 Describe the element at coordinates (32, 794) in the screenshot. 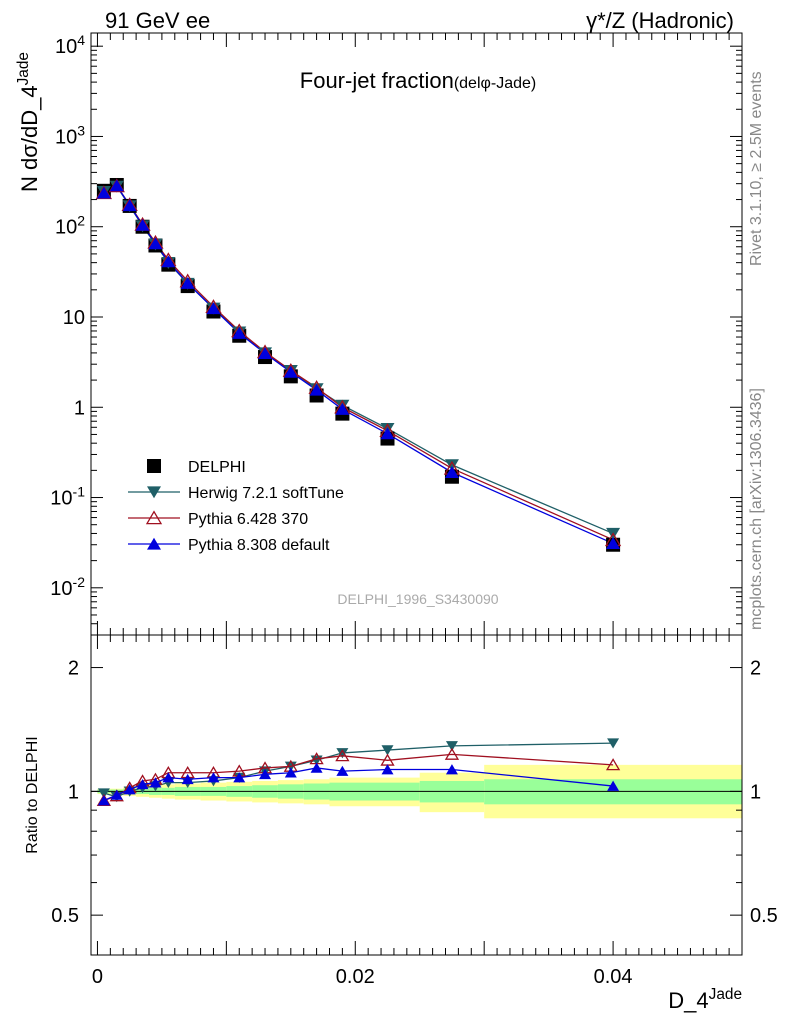

I see `ratio-y-axis-title: Ratio to DELPHI` at that location.